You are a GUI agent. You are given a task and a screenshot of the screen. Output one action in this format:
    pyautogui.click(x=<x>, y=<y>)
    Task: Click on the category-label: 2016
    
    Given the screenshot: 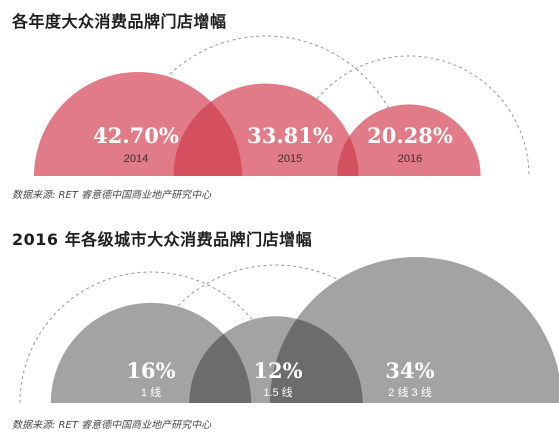 What is the action you would take?
    pyautogui.click(x=410, y=159)
    